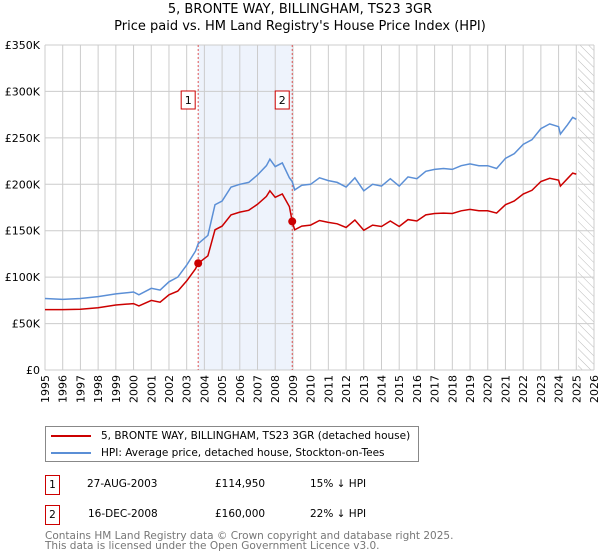 The width and height of the screenshot is (600, 560). What do you see at coordinates (364, 389) in the screenshot?
I see `x-tick-label: 2013` at bounding box center [364, 389].